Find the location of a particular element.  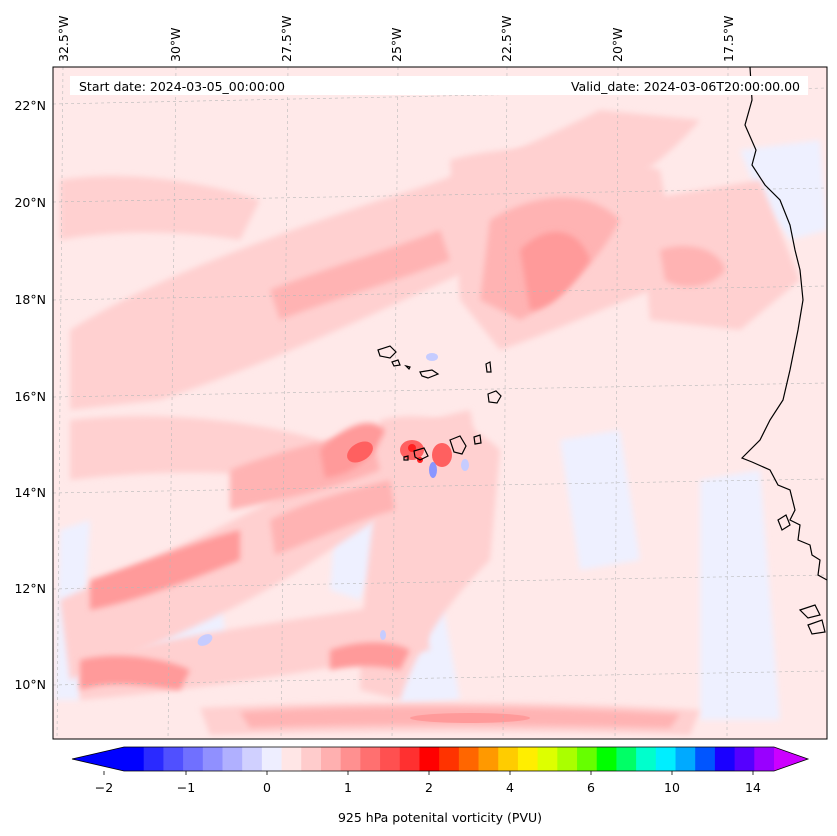

lon-label: 30°W is located at coordinates (175, 44).